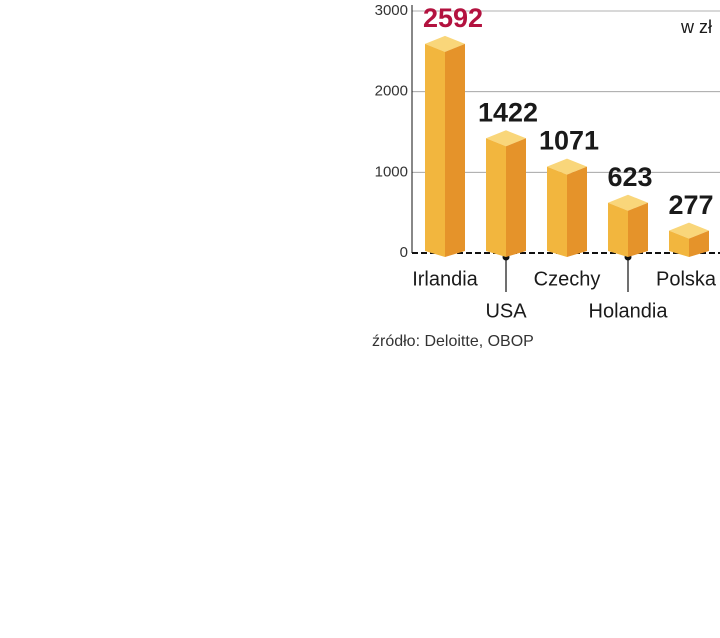  Describe the element at coordinates (391, 171) in the screenshot. I see `y-tick-label: 1000` at that location.